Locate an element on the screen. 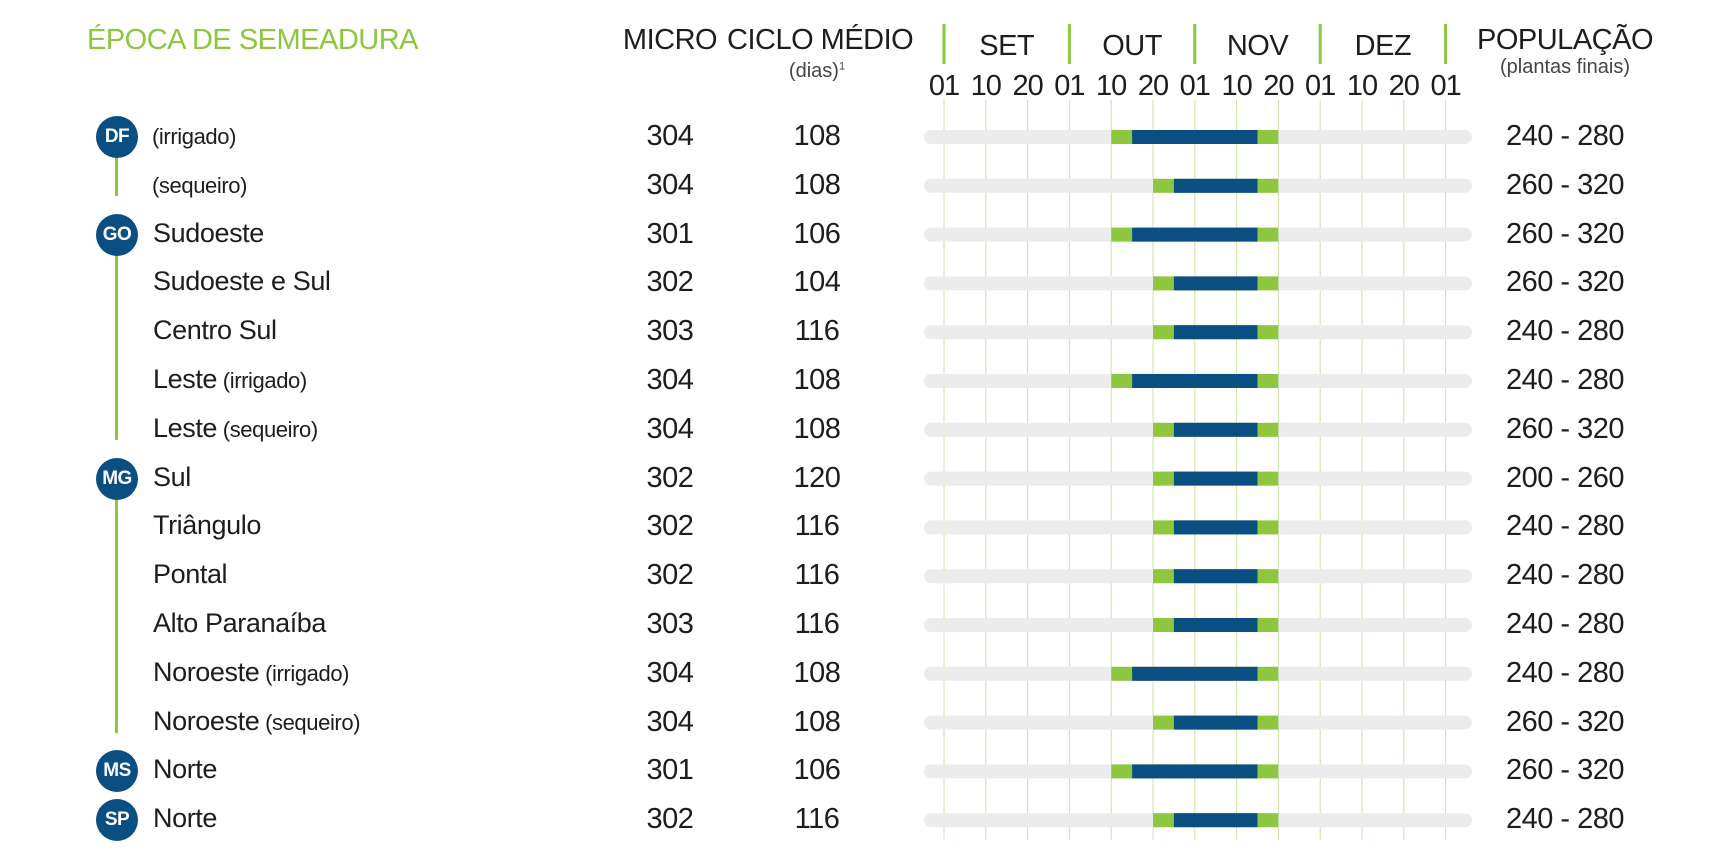 The width and height of the screenshot is (1720, 868). ciclo-subheader: (dias)1 is located at coordinates (817, 71).